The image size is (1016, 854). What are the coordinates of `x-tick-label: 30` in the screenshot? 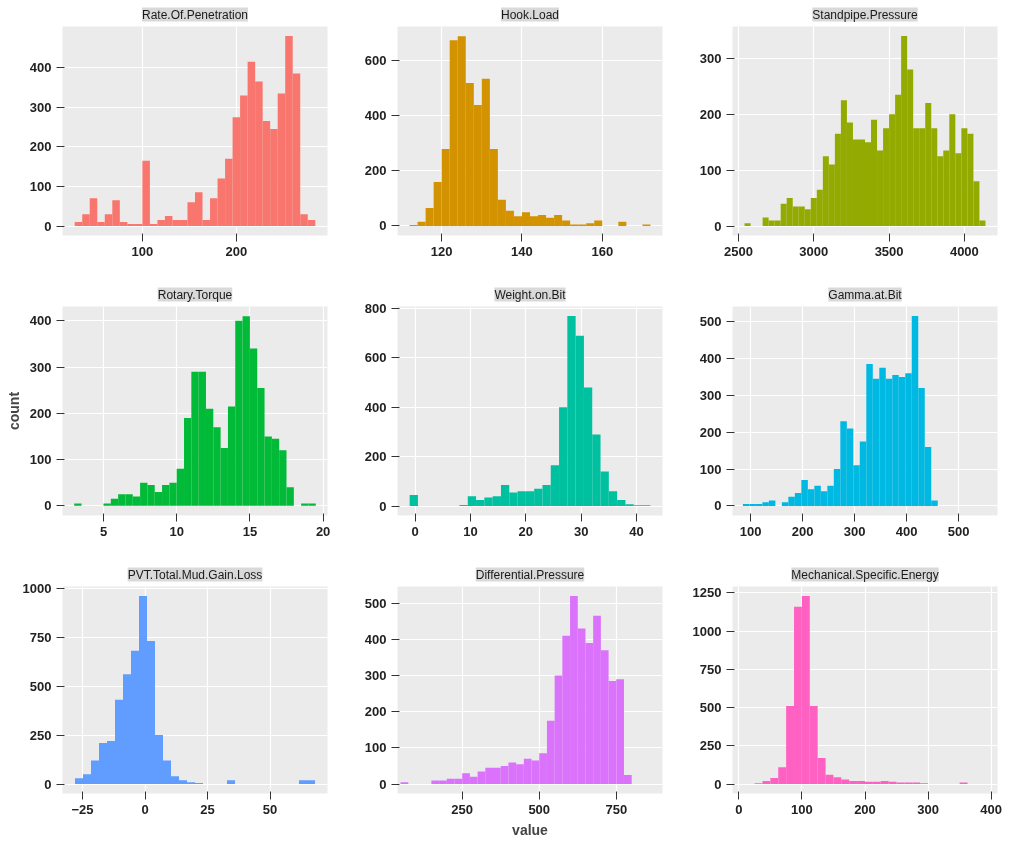 It's located at (581, 531).